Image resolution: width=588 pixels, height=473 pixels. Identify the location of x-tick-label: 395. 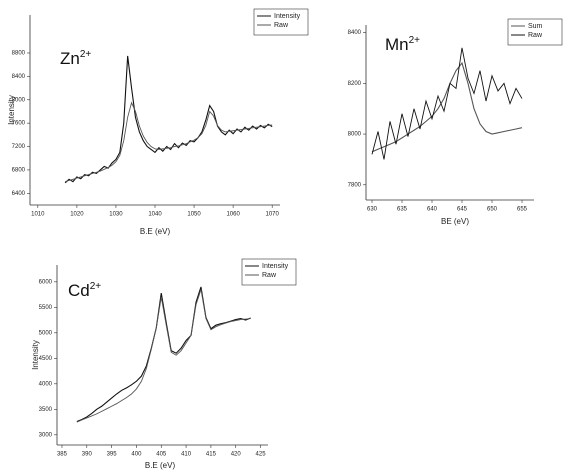
(112, 455).